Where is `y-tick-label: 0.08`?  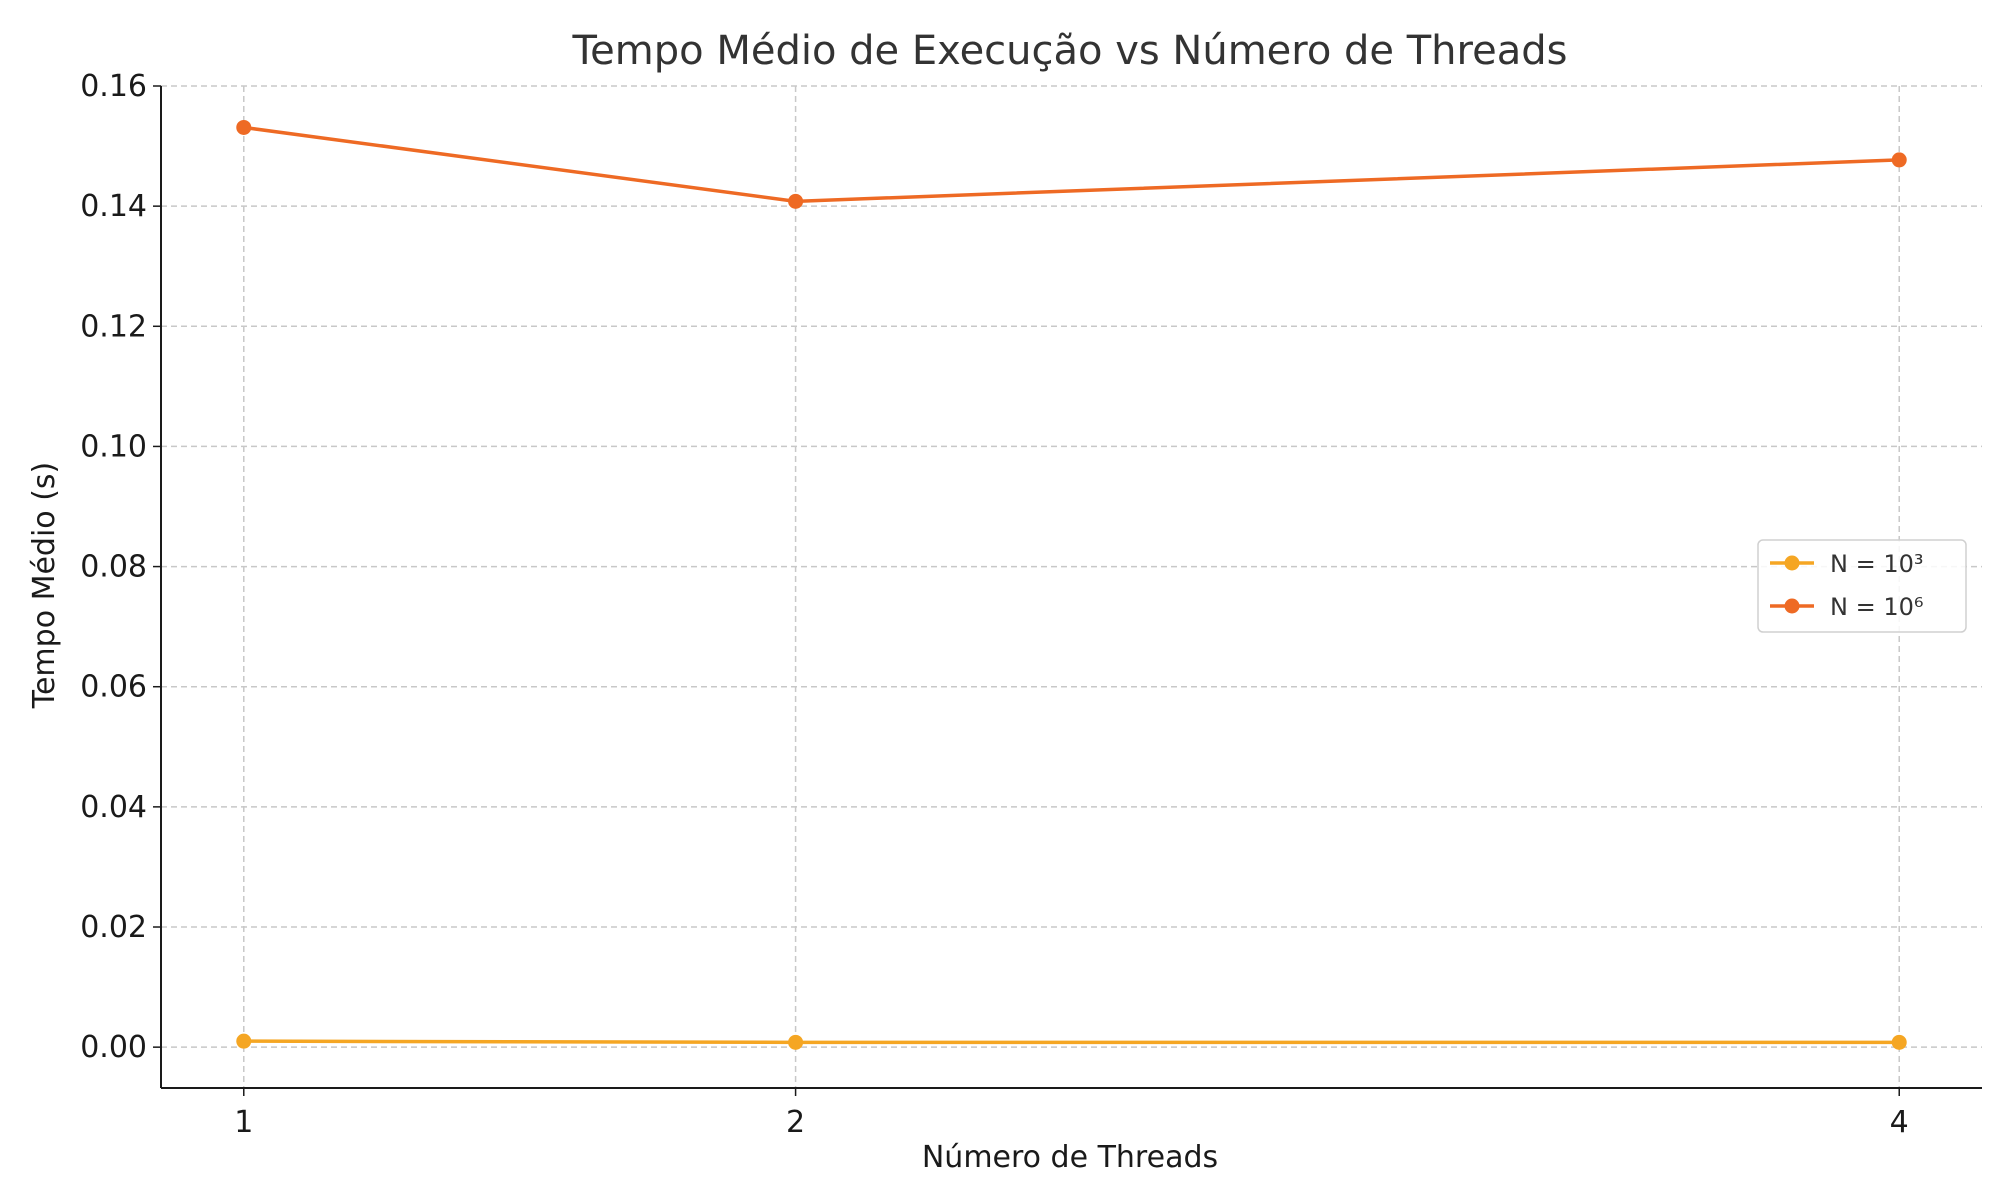
y-tick-label: 0.08 is located at coordinates (113, 567).